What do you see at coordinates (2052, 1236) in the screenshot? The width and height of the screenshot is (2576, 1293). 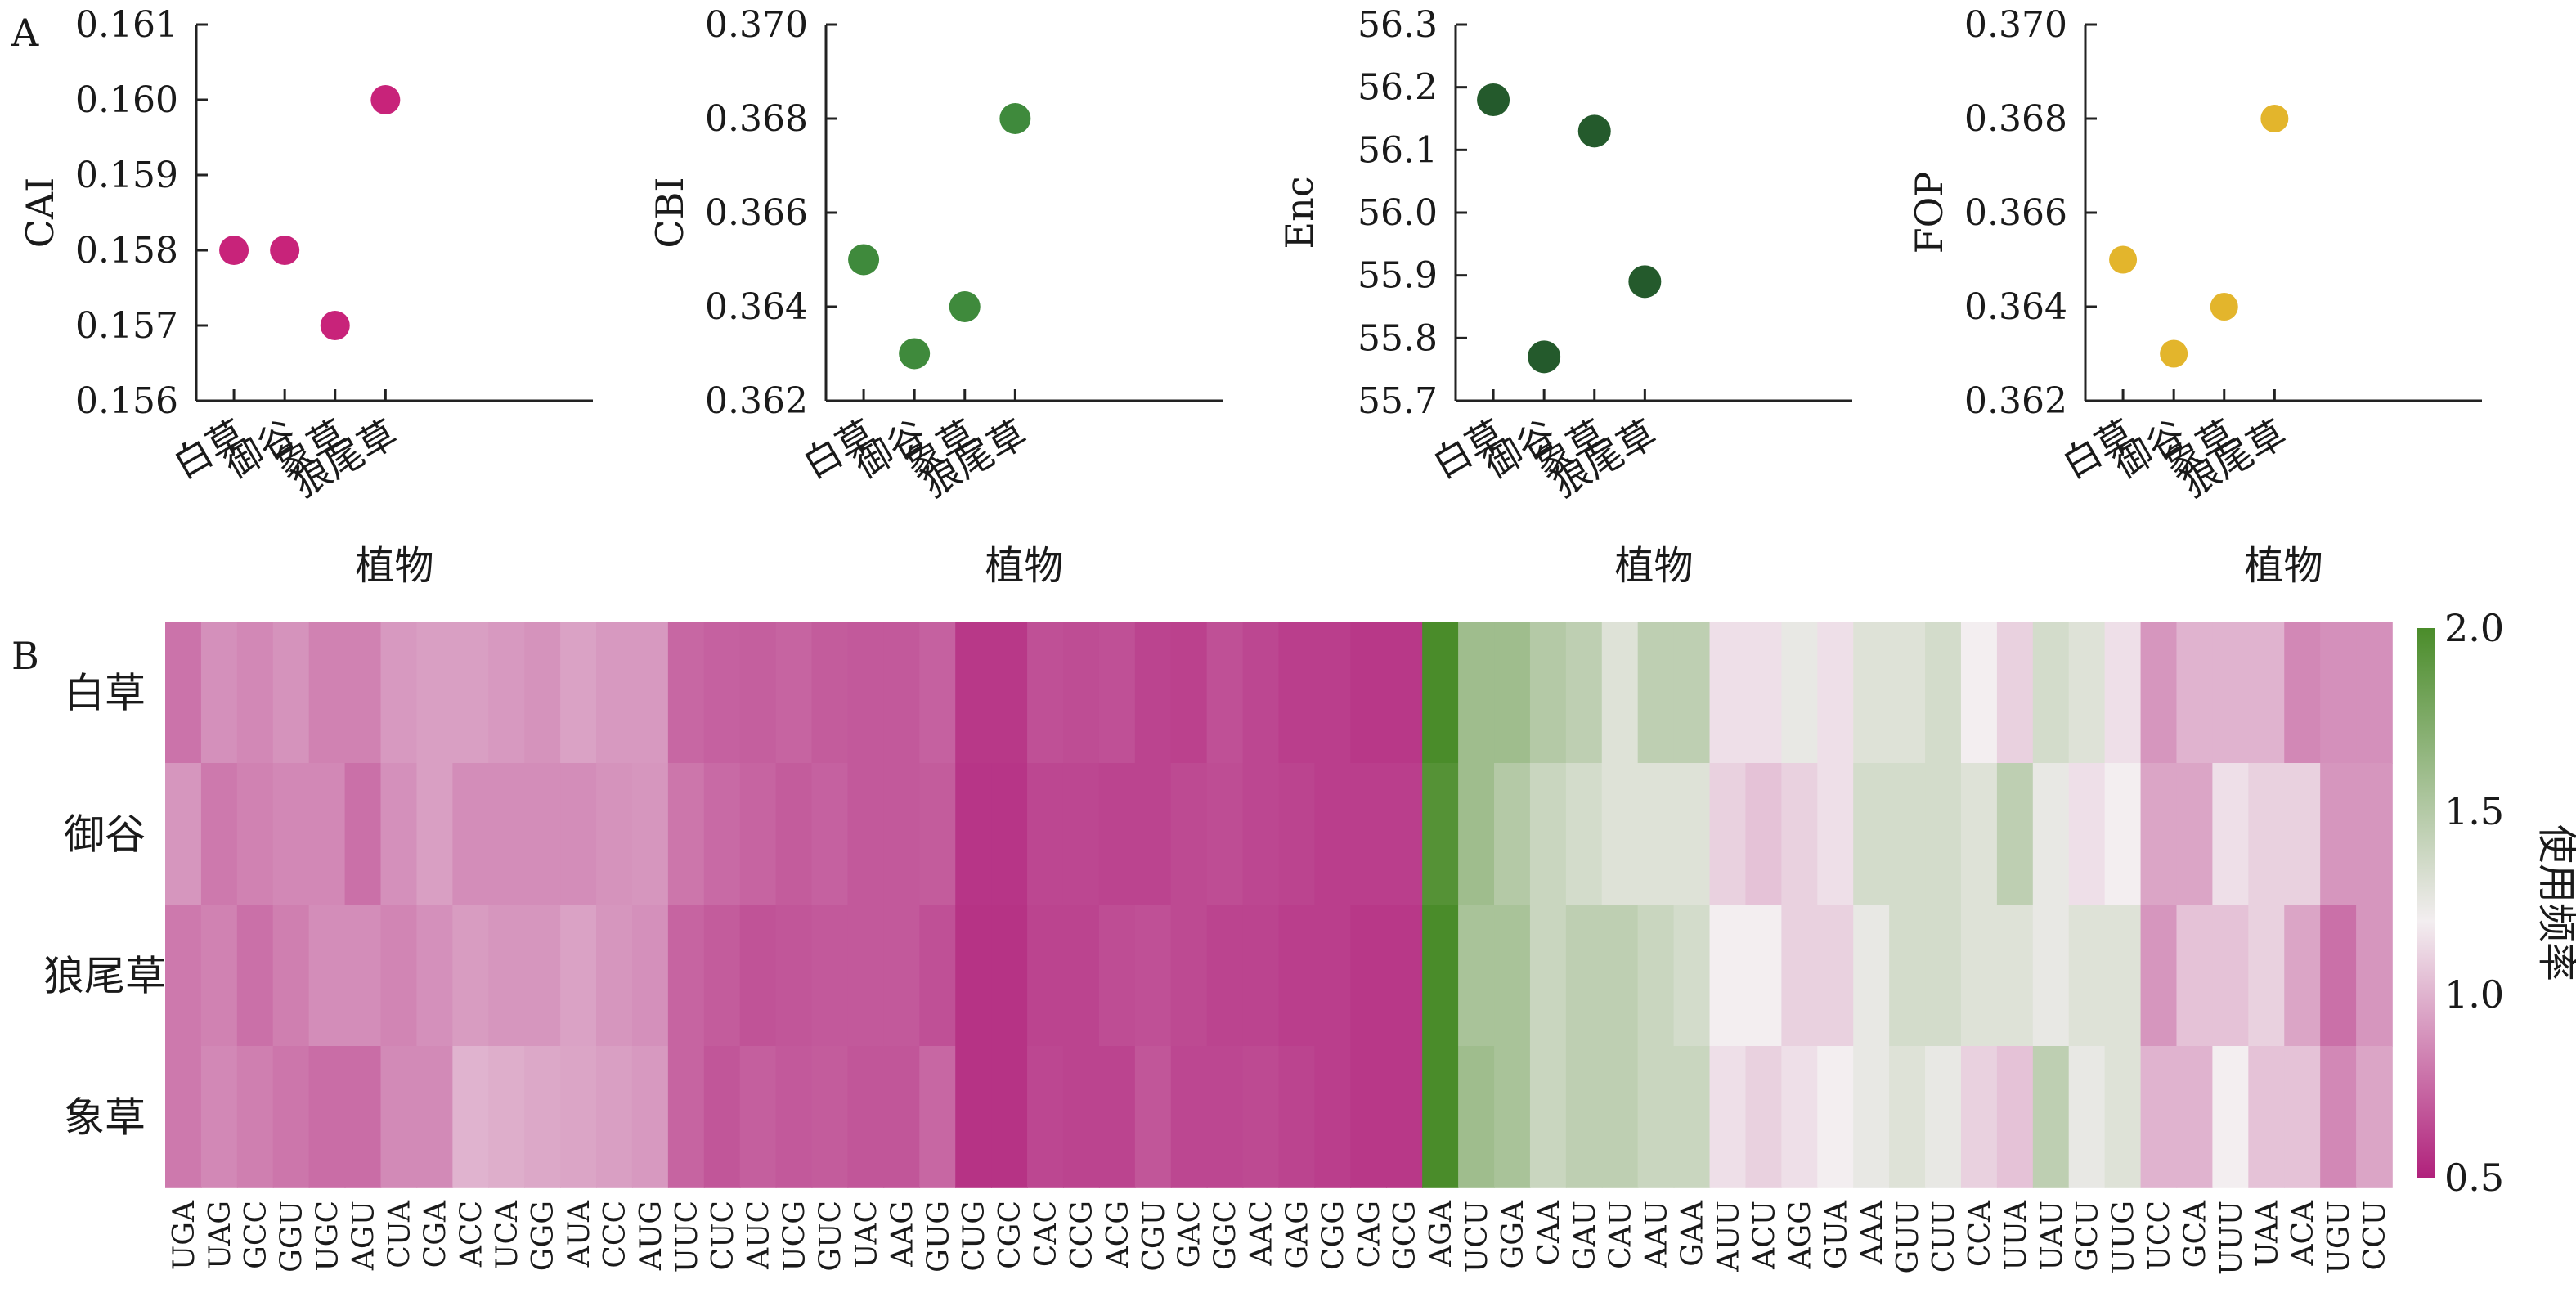 I see `heatmap-column-label: UAU` at bounding box center [2052, 1236].